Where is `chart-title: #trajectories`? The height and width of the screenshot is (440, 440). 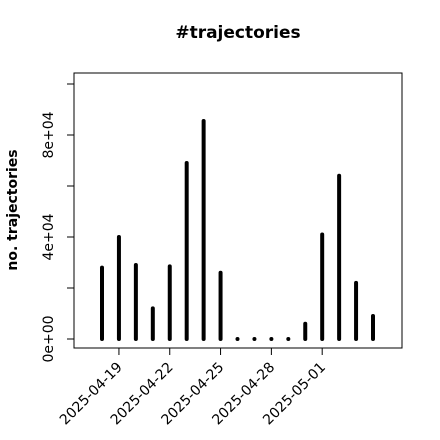
chart-title: #trajectories is located at coordinates (237, 33).